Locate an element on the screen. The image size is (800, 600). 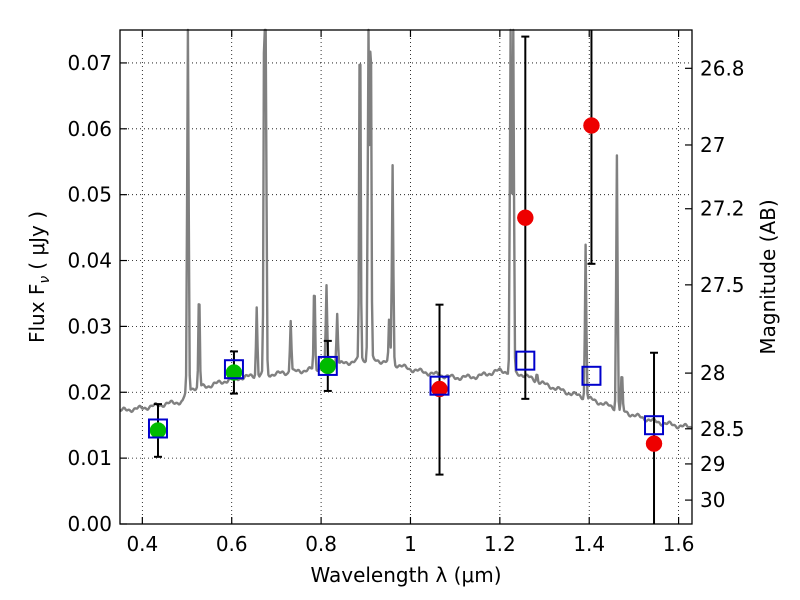
magnitude-tick-label: 30 is located at coordinates (712, 500).